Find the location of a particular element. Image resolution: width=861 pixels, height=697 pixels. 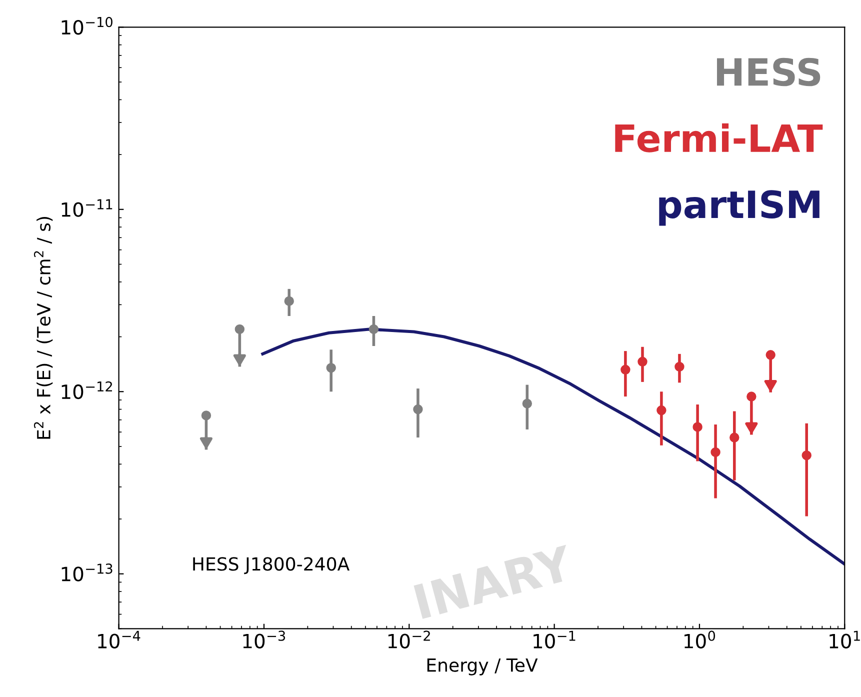

annotation: HESS J1800-240A is located at coordinates (271, 565).